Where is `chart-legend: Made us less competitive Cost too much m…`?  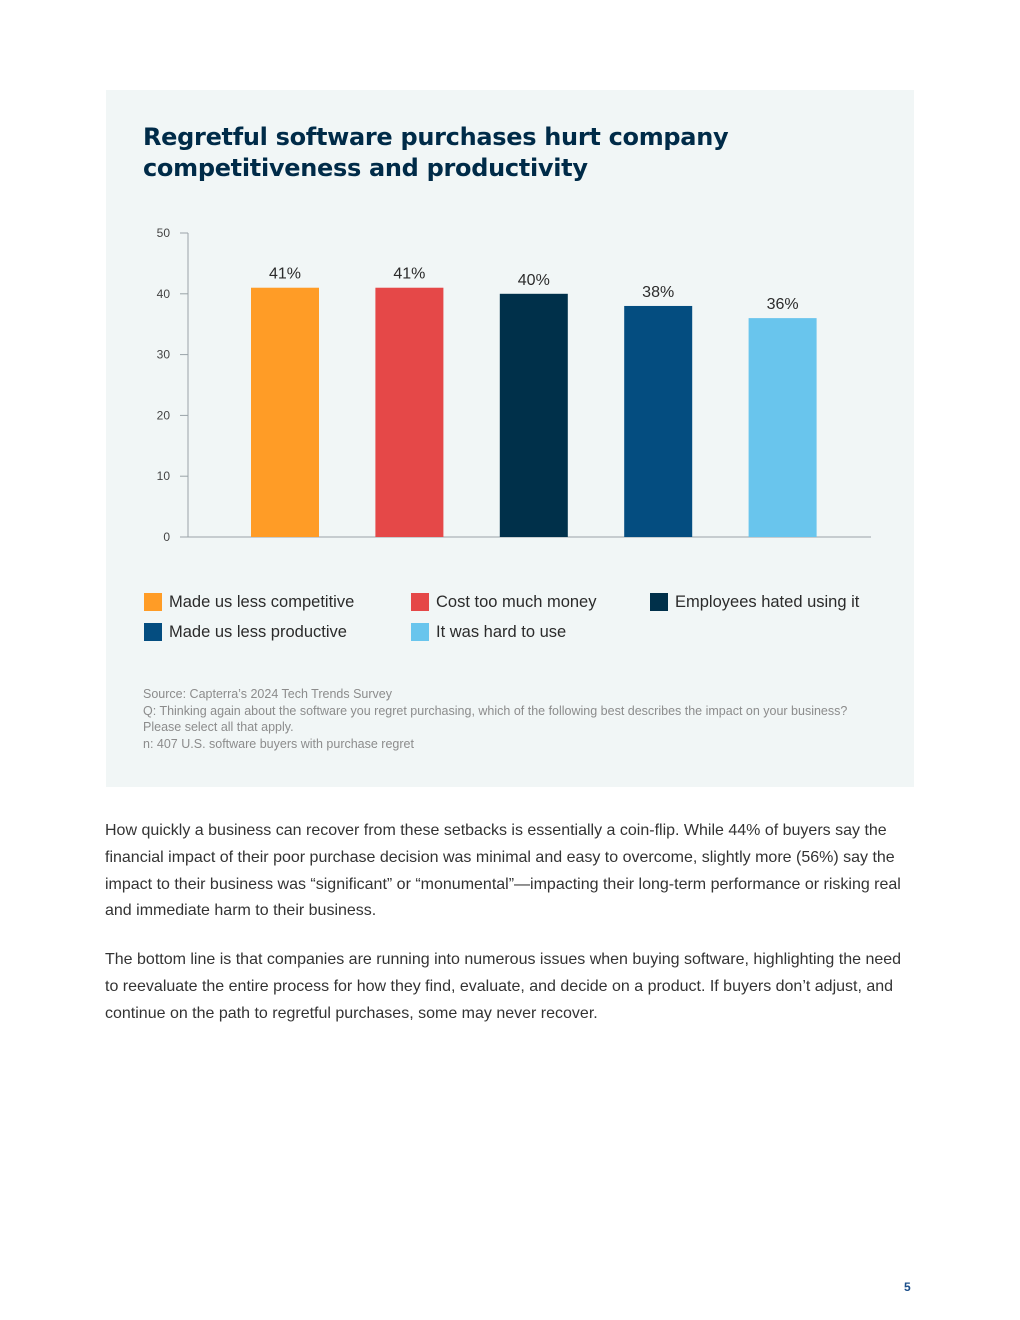 chart-legend: Made us less competitive Cost too much m… is located at coordinates (524, 620).